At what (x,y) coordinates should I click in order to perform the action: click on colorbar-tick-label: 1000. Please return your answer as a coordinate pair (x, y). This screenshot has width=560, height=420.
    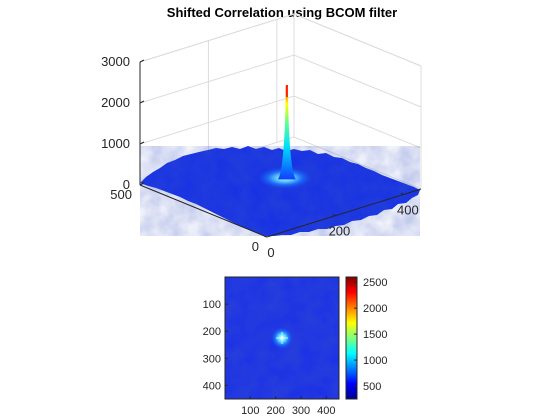
    Looking at the image, I should click on (375, 361).